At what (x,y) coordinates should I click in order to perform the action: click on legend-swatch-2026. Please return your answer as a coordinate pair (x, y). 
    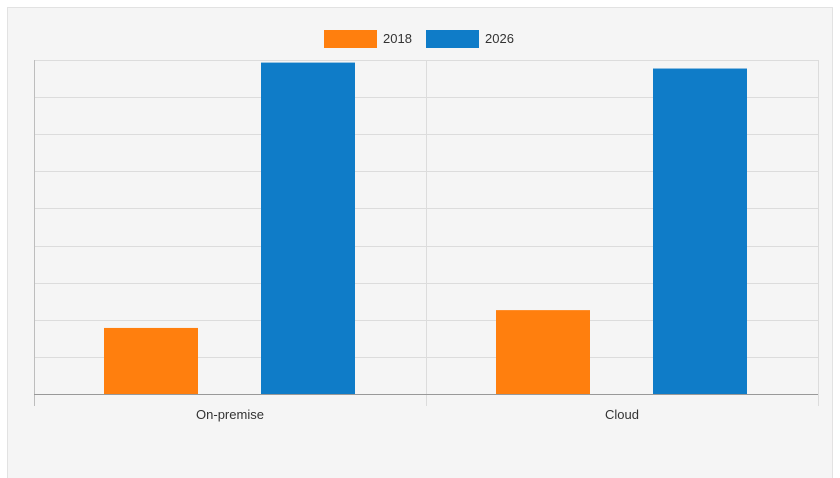
    Looking at the image, I should click on (452, 39).